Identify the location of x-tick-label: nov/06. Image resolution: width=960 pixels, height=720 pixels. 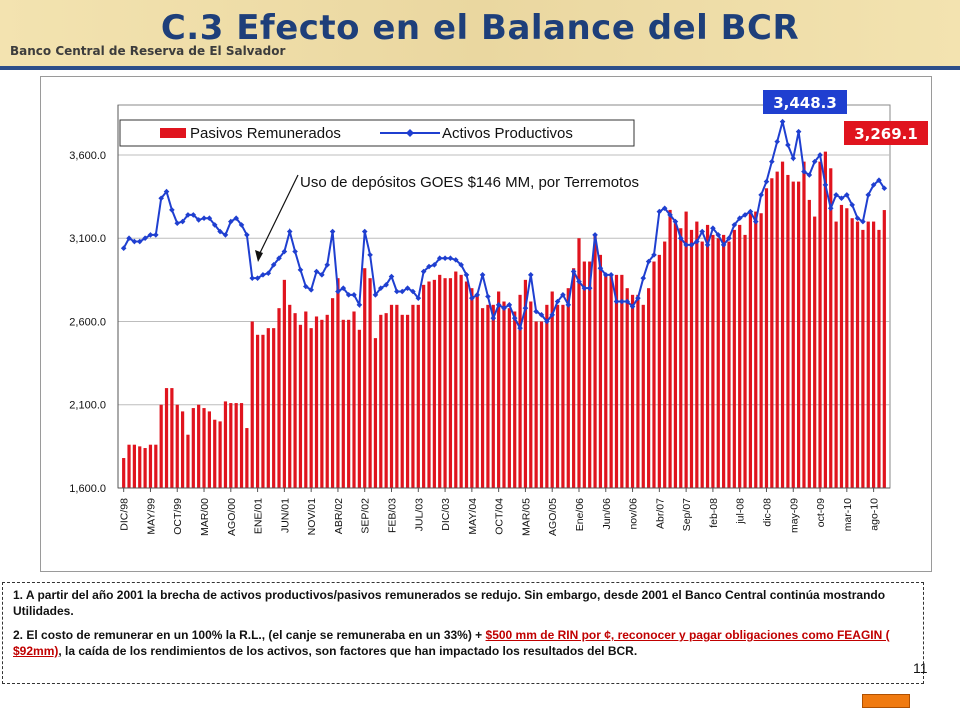
(634, 514).